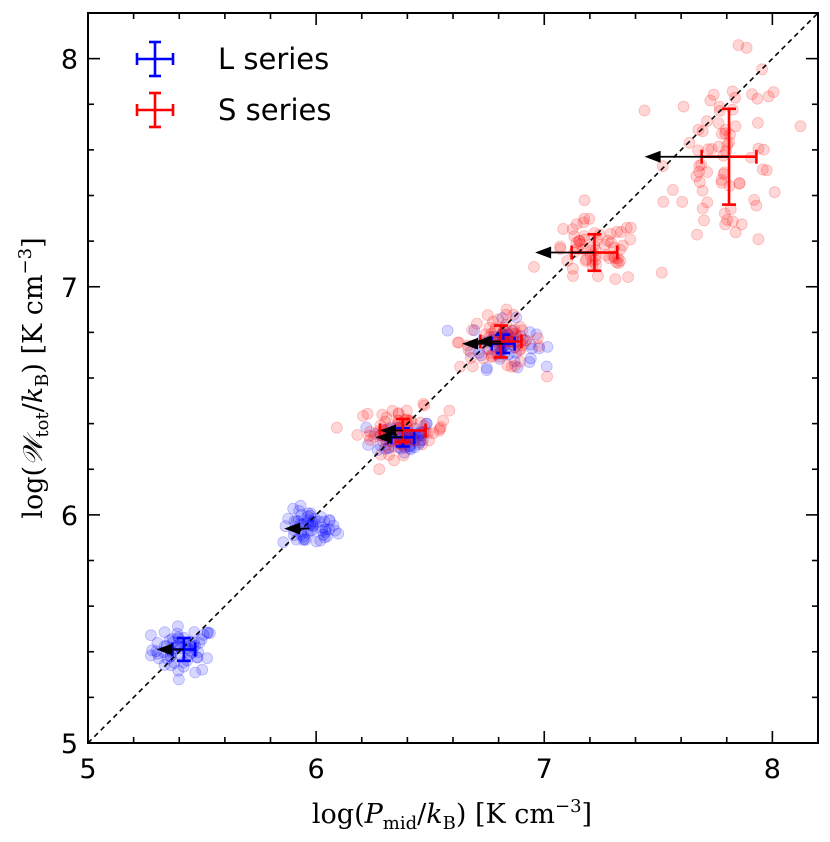  Describe the element at coordinates (772, 769) in the screenshot. I see `x-tick-label: 8` at that location.